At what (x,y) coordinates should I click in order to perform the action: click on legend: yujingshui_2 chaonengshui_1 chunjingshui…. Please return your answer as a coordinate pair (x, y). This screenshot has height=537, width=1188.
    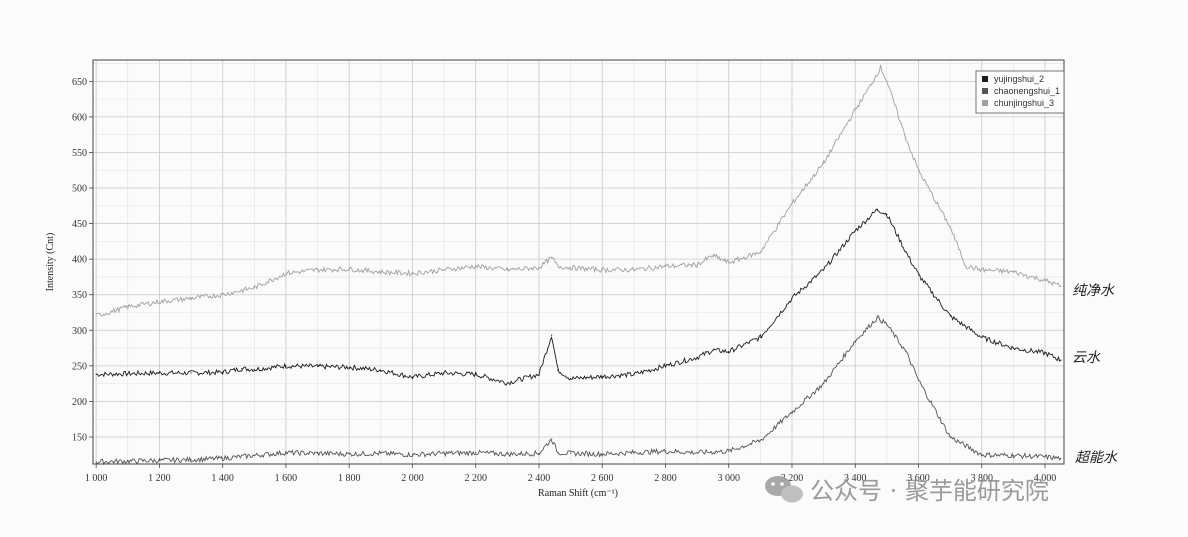
    Looking at the image, I should click on (1020, 92).